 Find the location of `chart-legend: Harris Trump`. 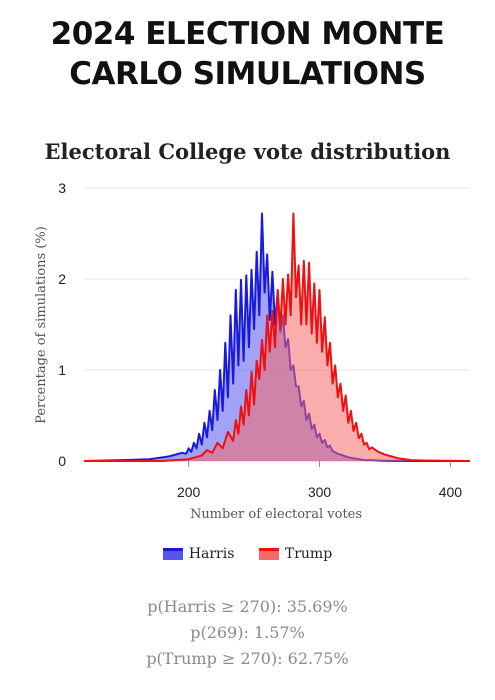

chart-legend: Harris Trump is located at coordinates (247, 554).